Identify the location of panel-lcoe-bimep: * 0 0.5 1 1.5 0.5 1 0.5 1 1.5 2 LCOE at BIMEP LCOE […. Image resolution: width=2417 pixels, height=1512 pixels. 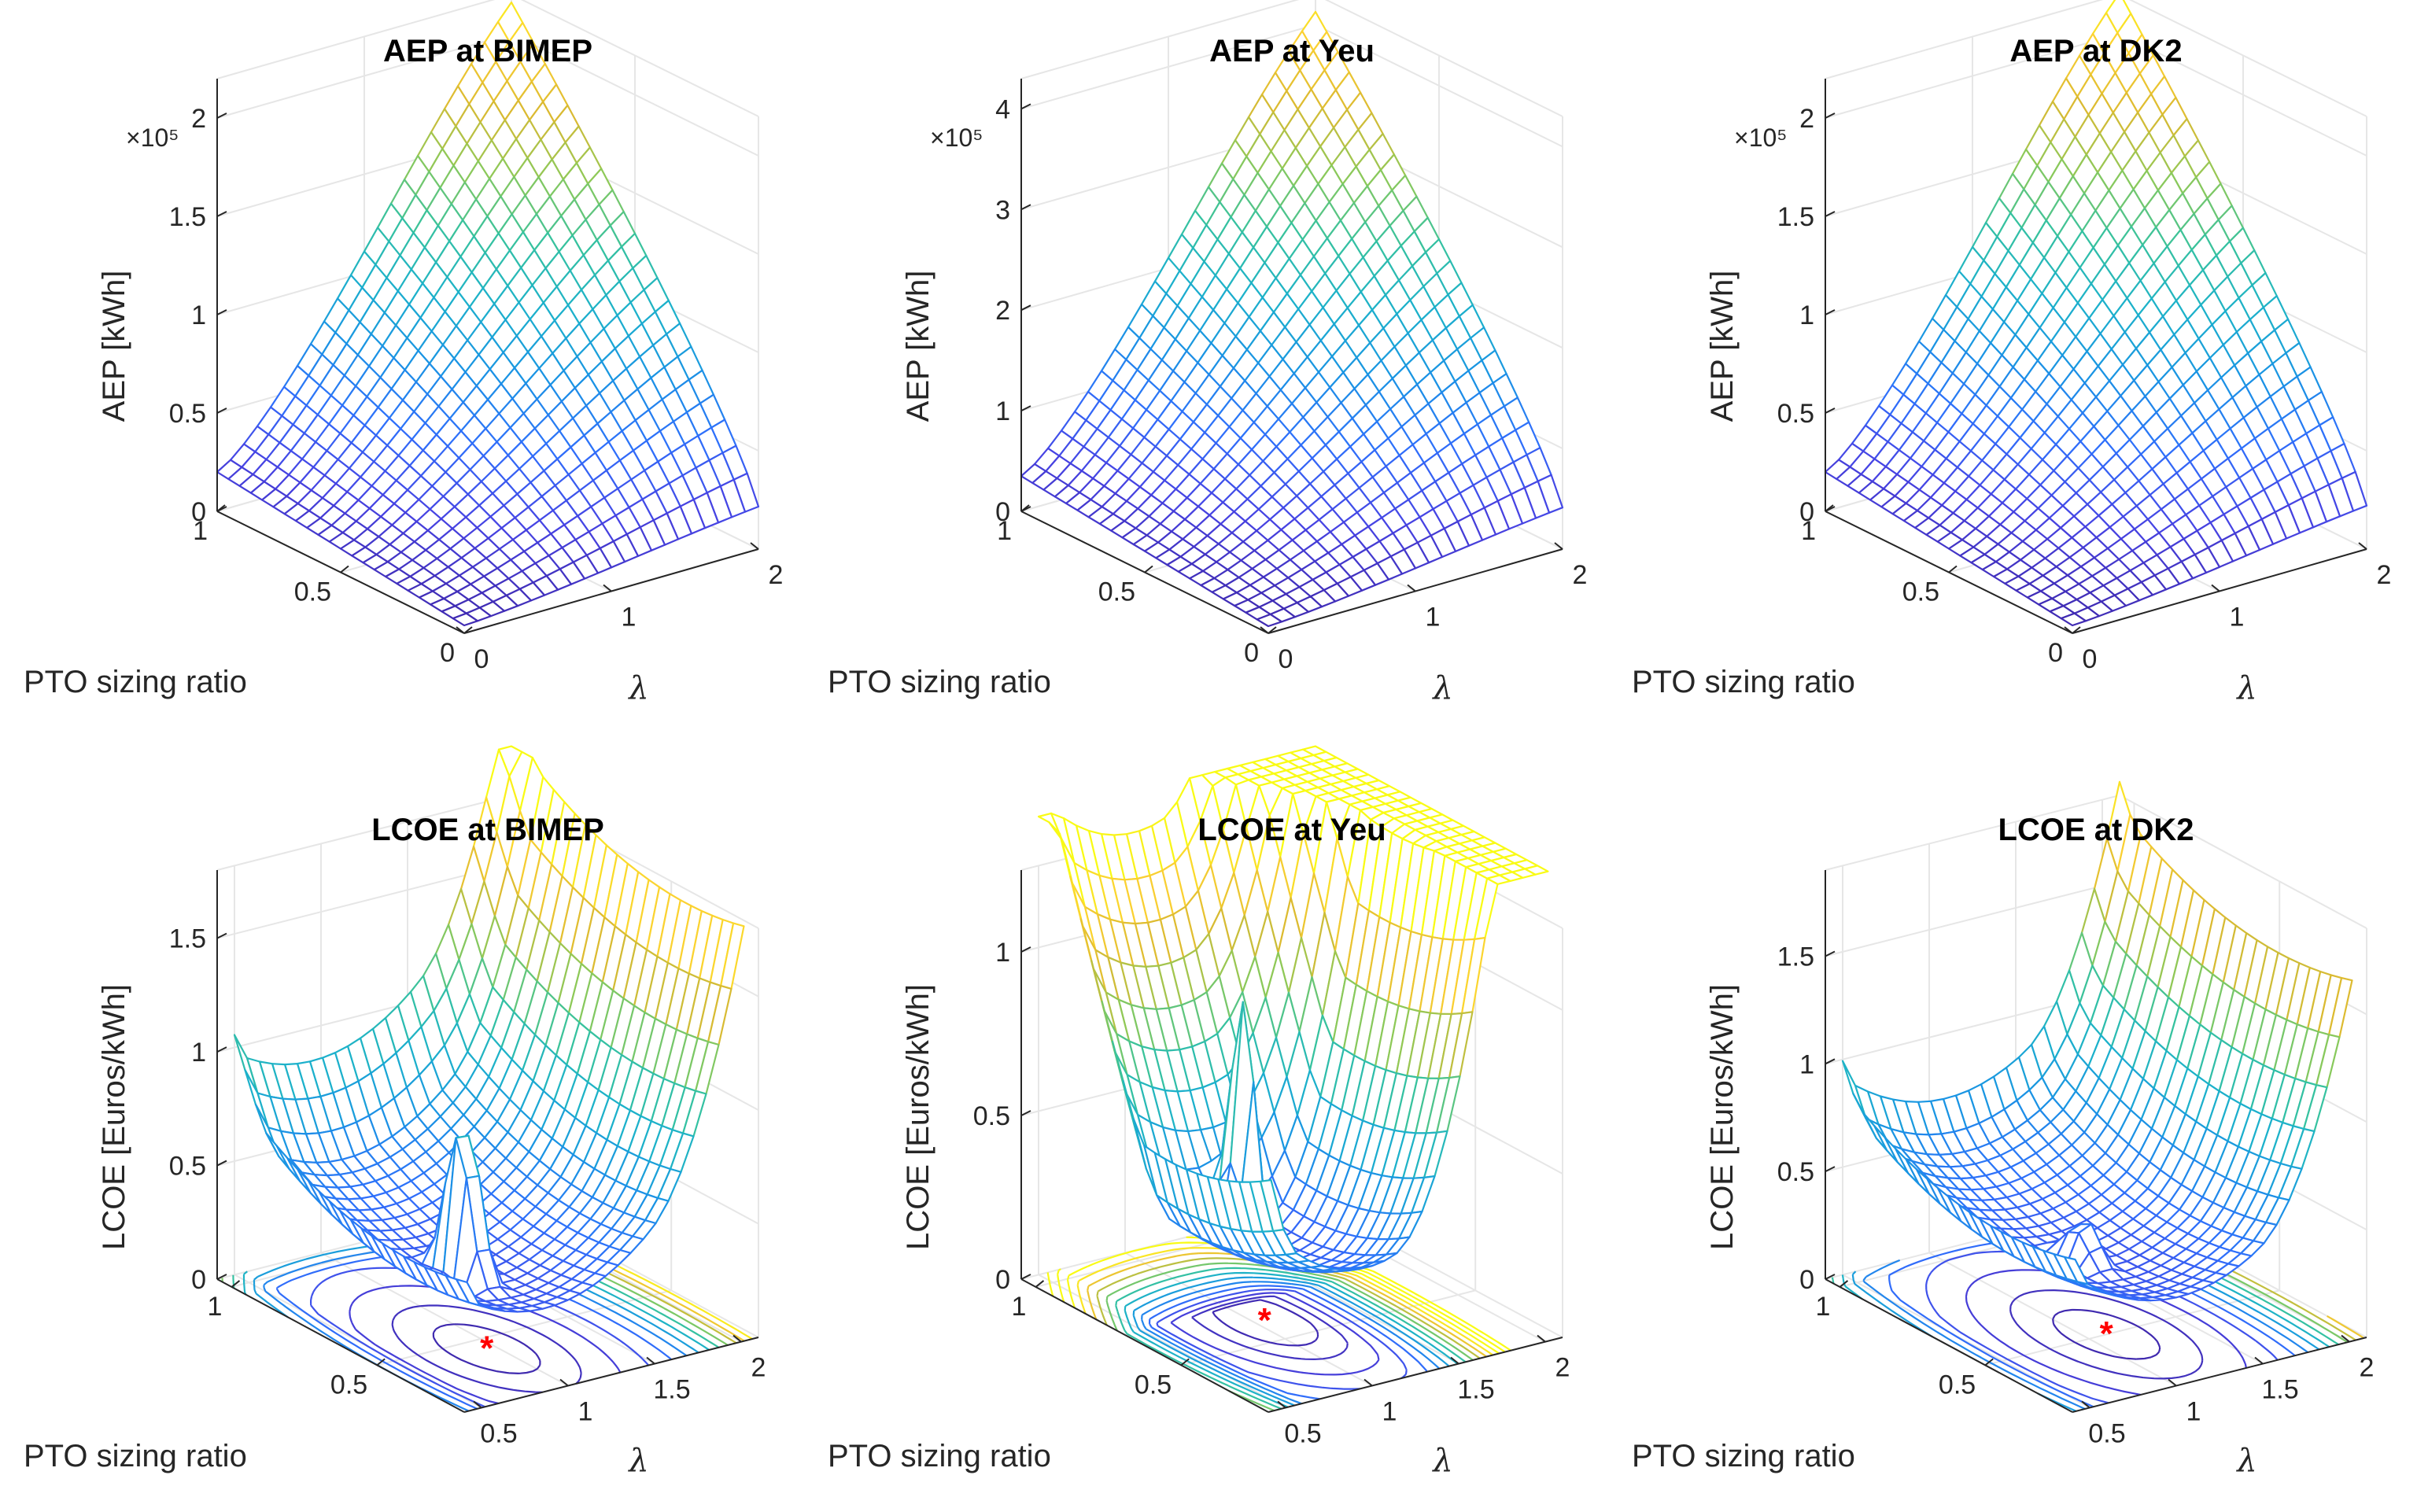
(395, 1112).